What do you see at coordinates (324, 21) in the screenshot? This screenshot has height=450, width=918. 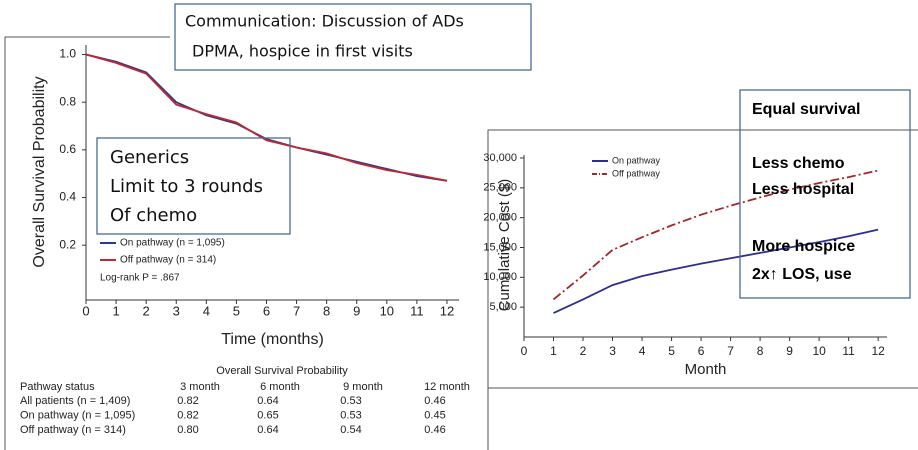 I see `callout-text: Communication: Discussion of ADs` at bounding box center [324, 21].